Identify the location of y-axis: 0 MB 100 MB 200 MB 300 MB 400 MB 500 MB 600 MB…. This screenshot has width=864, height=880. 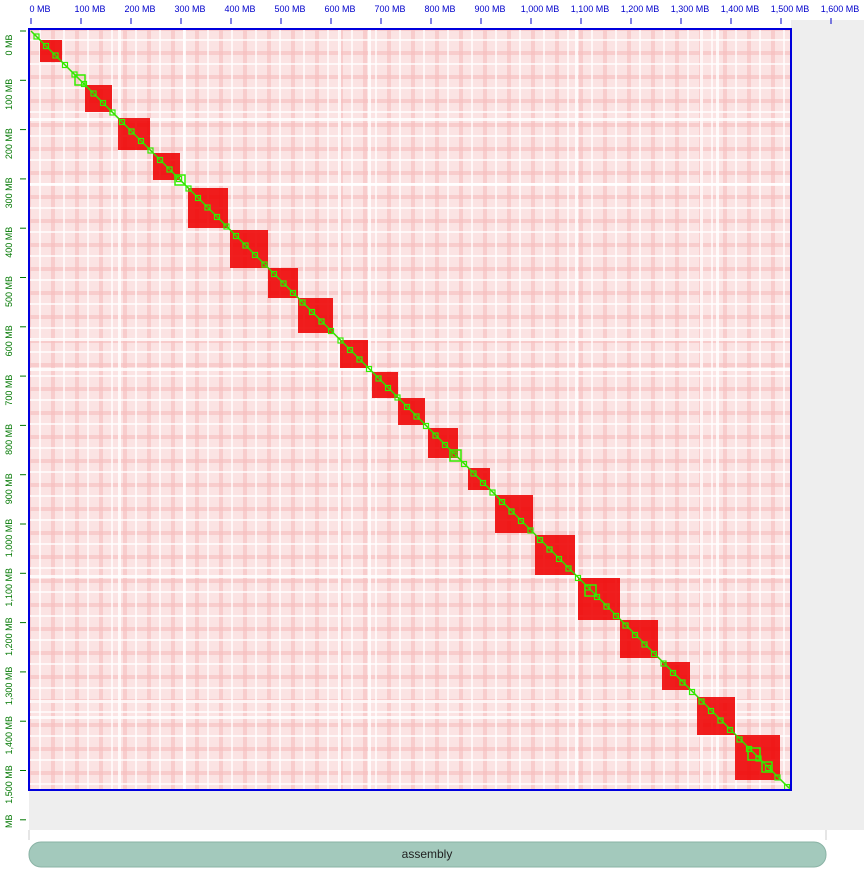
(15, 442).